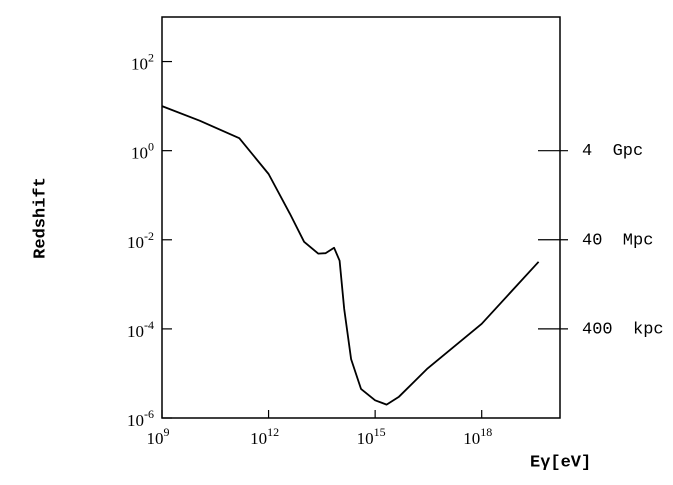  Describe the element at coordinates (477, 436) in the screenshot. I see `x-tick-label: 1018` at that location.